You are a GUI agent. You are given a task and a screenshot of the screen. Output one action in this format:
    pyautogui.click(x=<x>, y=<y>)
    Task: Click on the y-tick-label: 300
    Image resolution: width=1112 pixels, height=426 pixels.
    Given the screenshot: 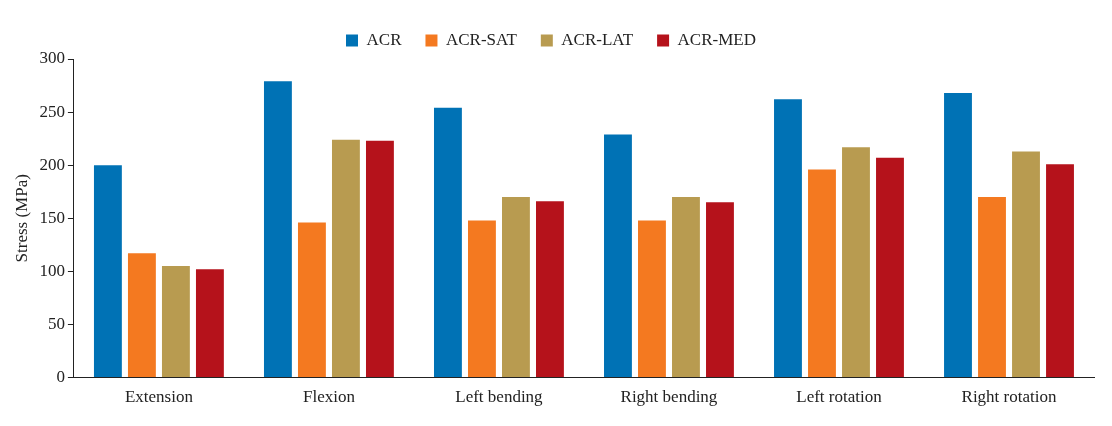 What is the action you would take?
    pyautogui.click(x=52, y=58)
    